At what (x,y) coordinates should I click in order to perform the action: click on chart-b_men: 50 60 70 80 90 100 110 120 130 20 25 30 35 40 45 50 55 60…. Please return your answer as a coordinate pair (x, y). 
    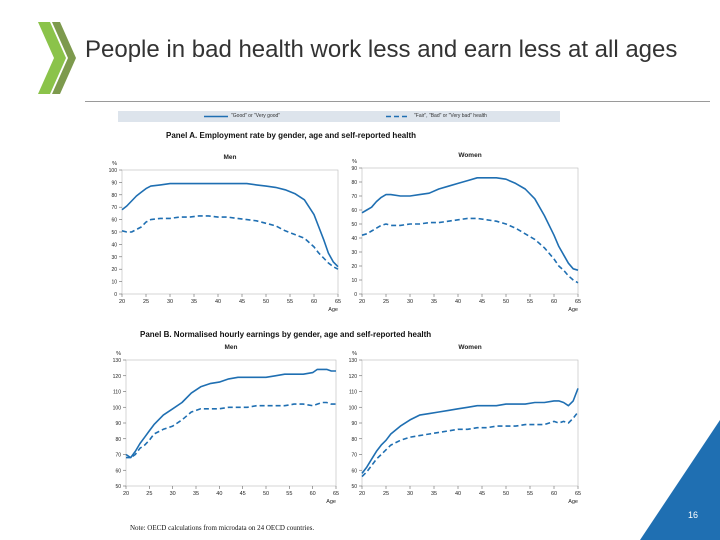
    Looking at the image, I should click on (226, 424).